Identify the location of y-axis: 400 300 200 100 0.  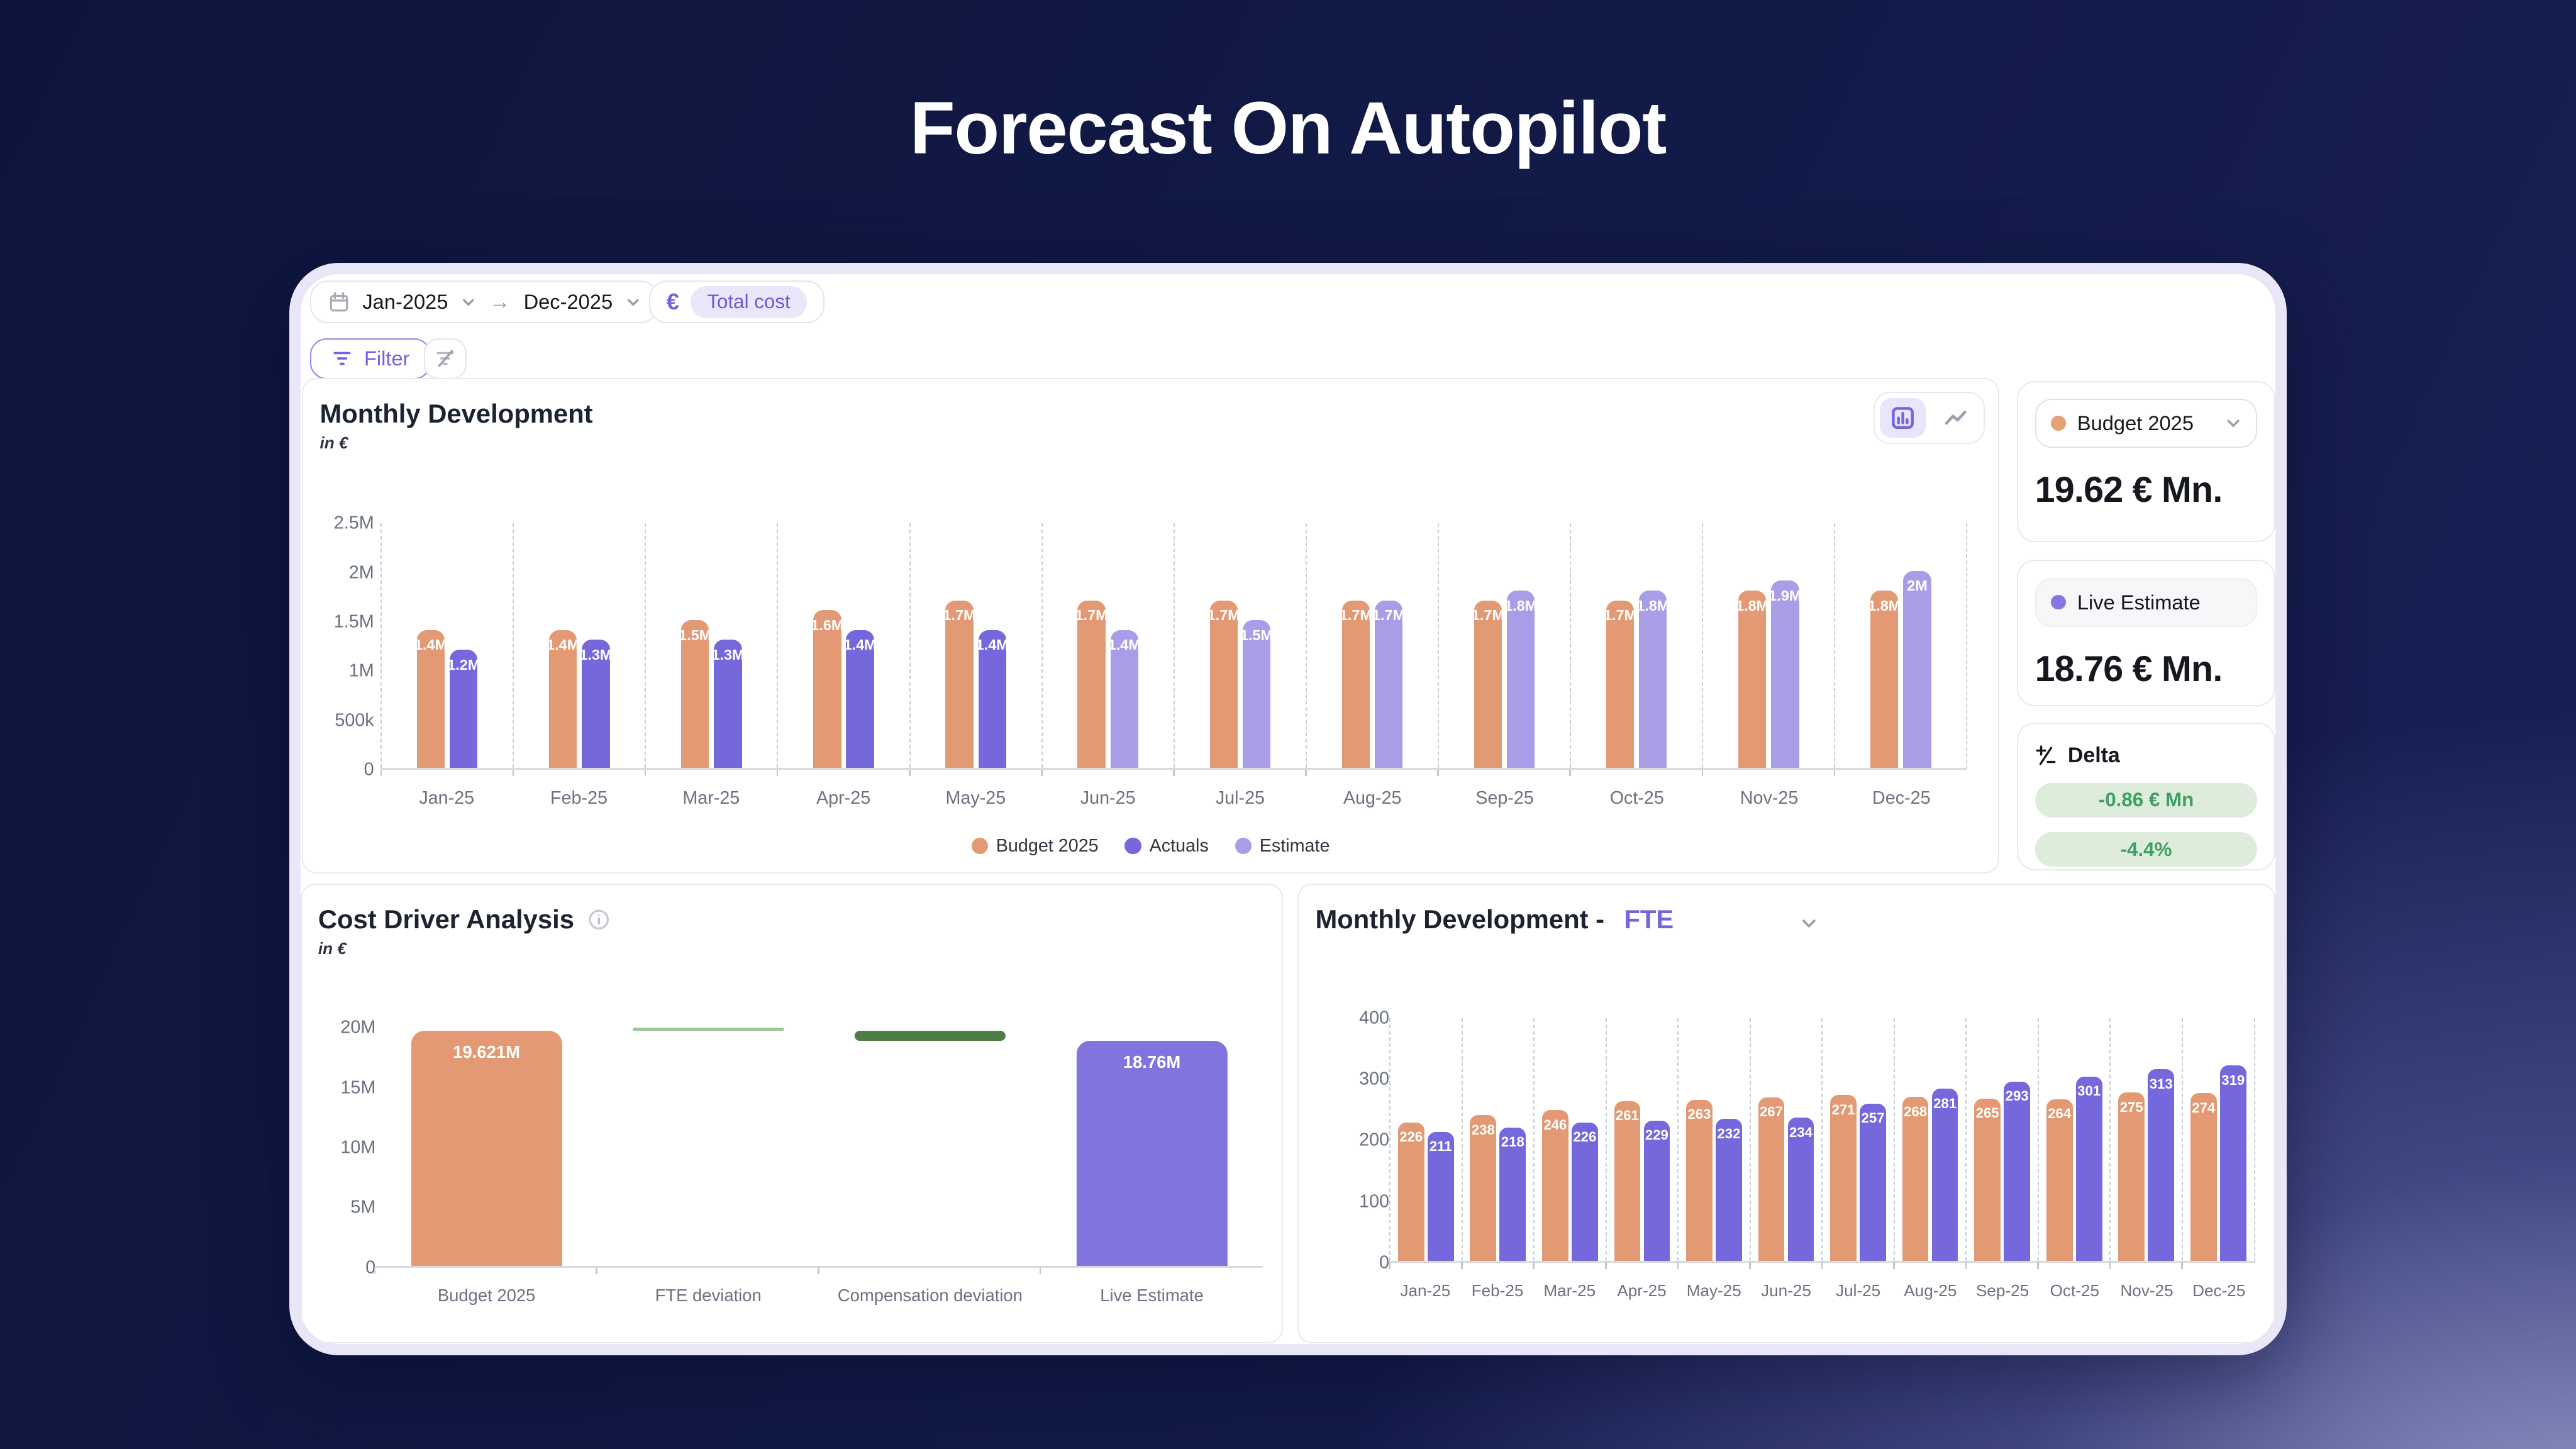
(1350, 1140).